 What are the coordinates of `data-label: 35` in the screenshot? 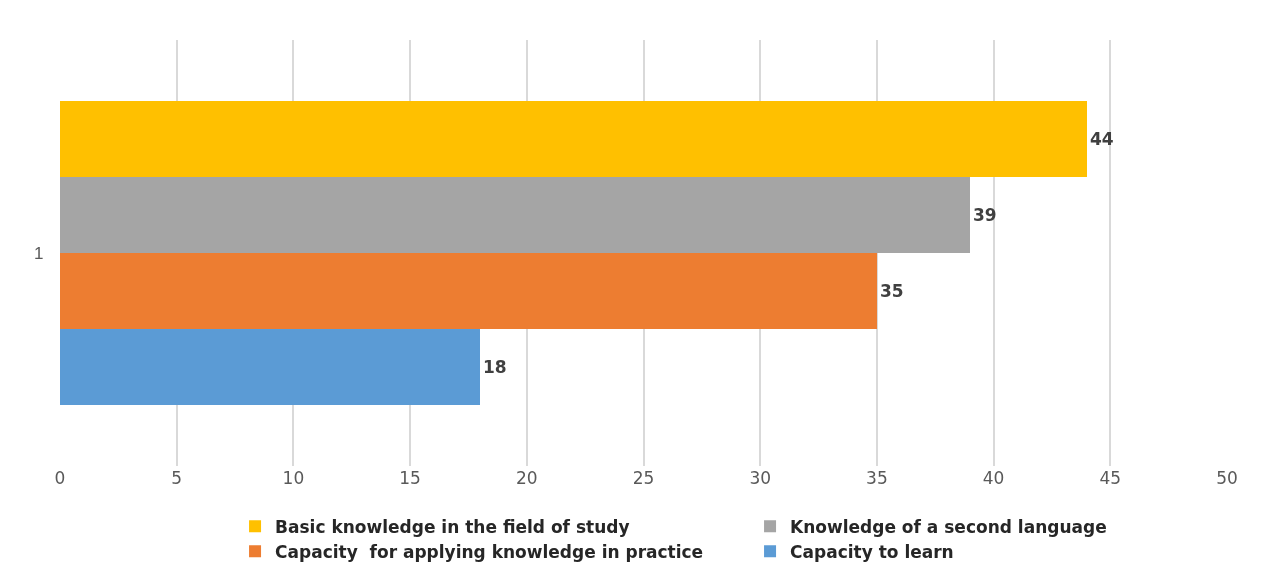 It's located at (892, 291).